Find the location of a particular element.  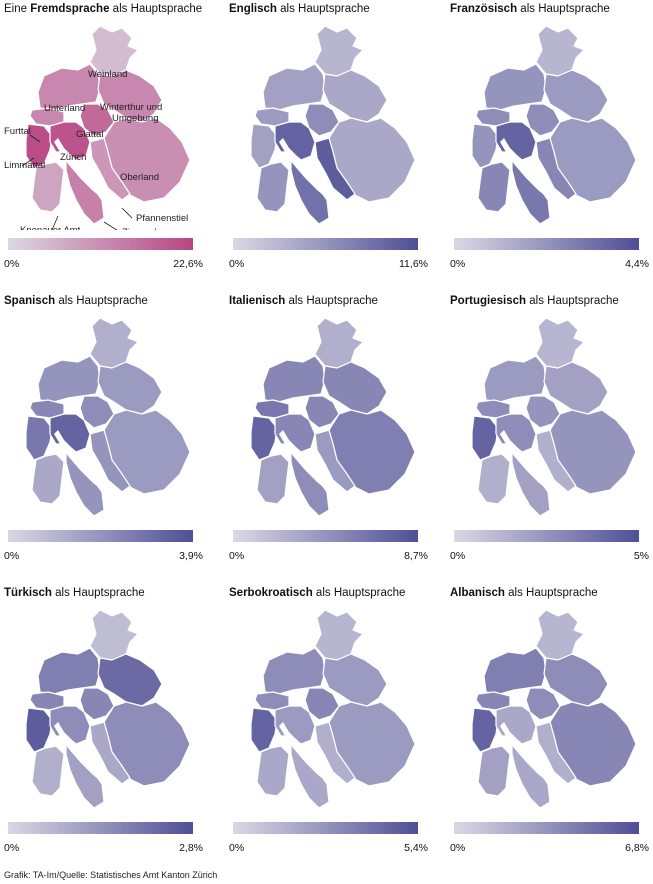

title-language: Serbokroatisch is located at coordinates (271, 593).